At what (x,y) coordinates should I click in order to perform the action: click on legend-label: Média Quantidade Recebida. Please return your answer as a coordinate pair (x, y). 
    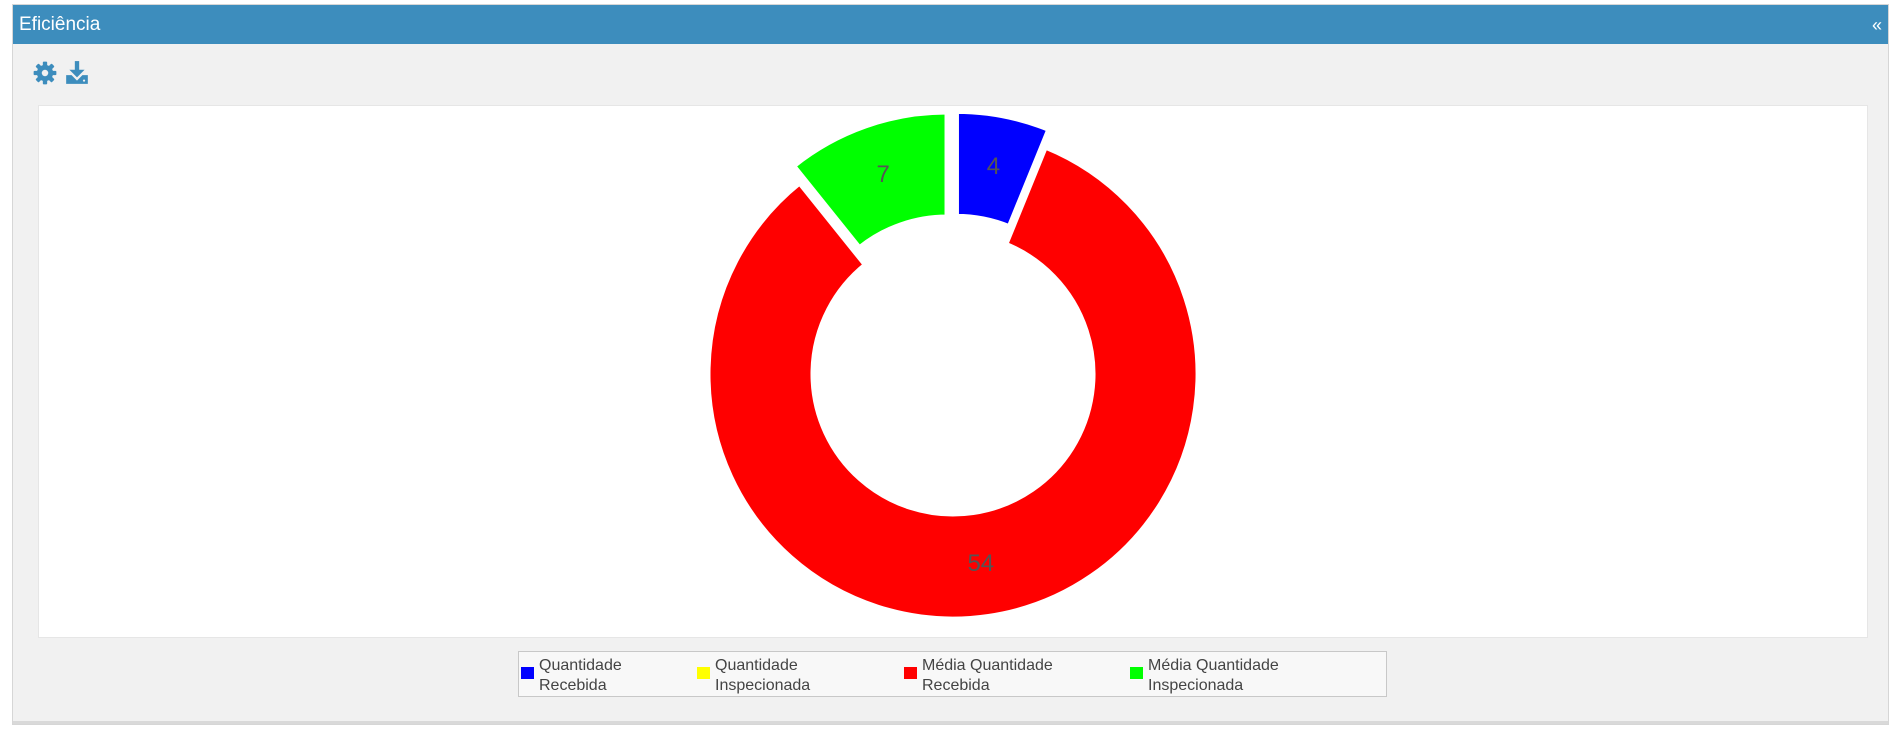
    Looking at the image, I should click on (987, 675).